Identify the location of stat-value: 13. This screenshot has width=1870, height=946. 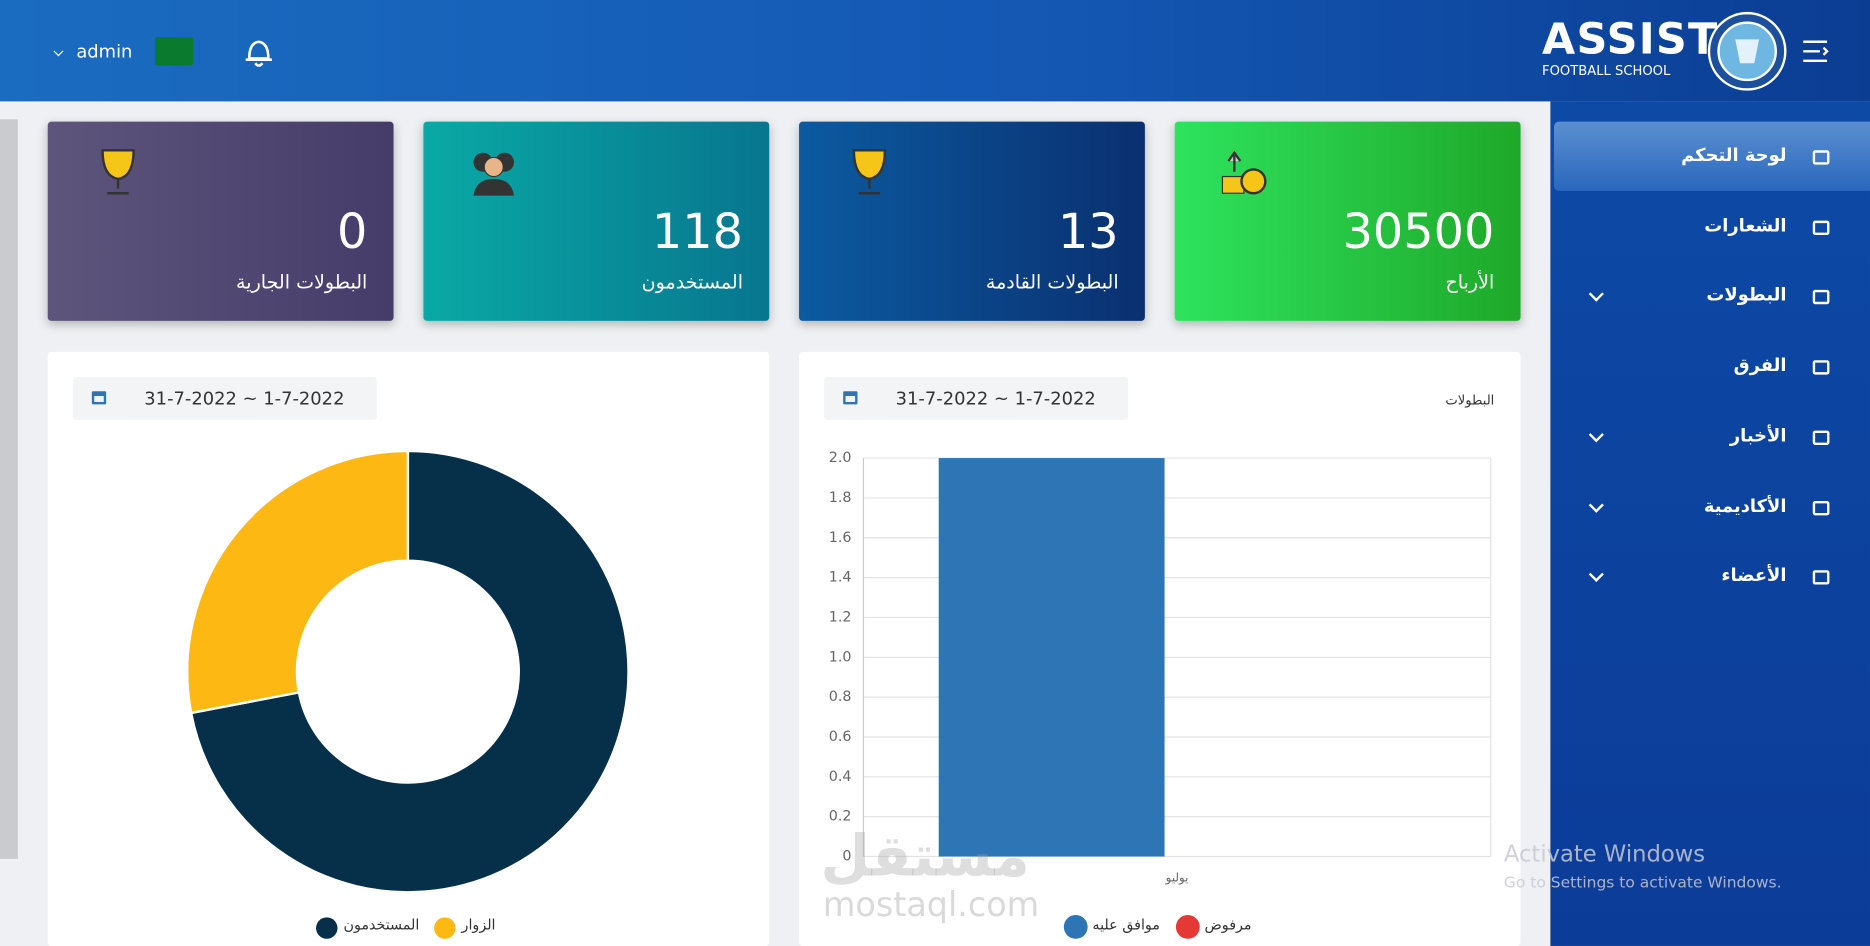
(1088, 233).